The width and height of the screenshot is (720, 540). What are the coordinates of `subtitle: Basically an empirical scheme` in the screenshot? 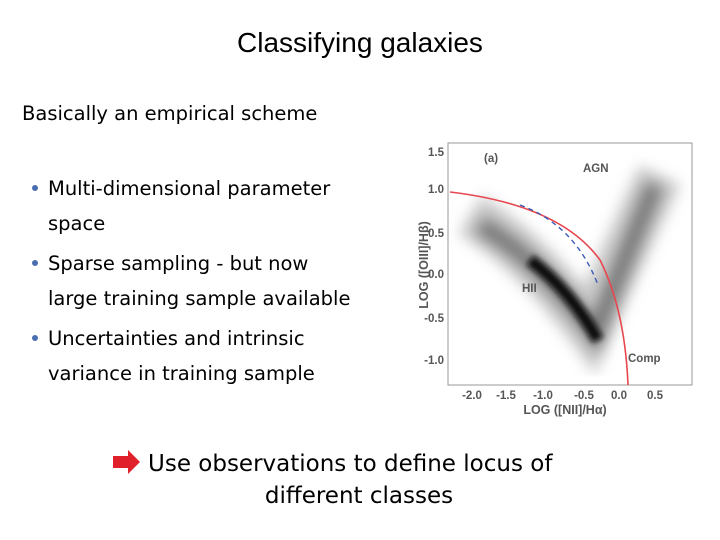 It's located at (169, 113).